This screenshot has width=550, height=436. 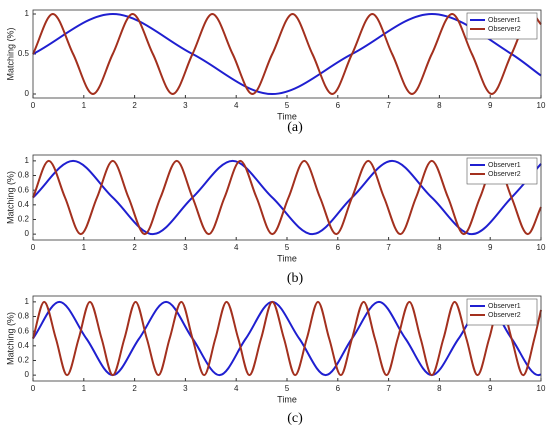 What do you see at coordinates (24, 53) in the screenshot?
I see `y-tick-label: 0.5` at bounding box center [24, 53].